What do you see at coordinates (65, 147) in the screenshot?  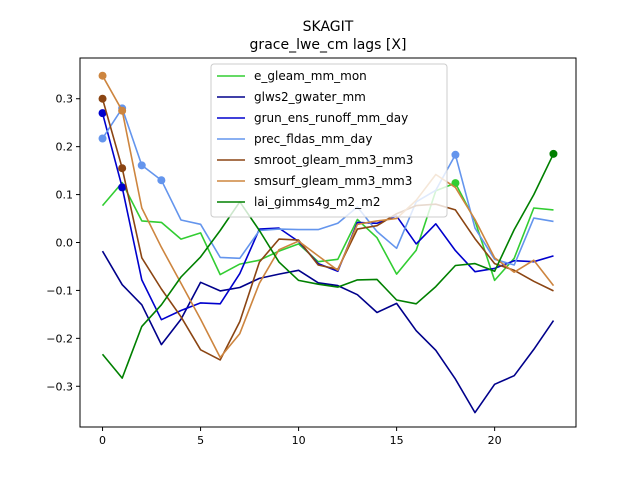 I see `y-tick-label: 0.2` at bounding box center [65, 147].